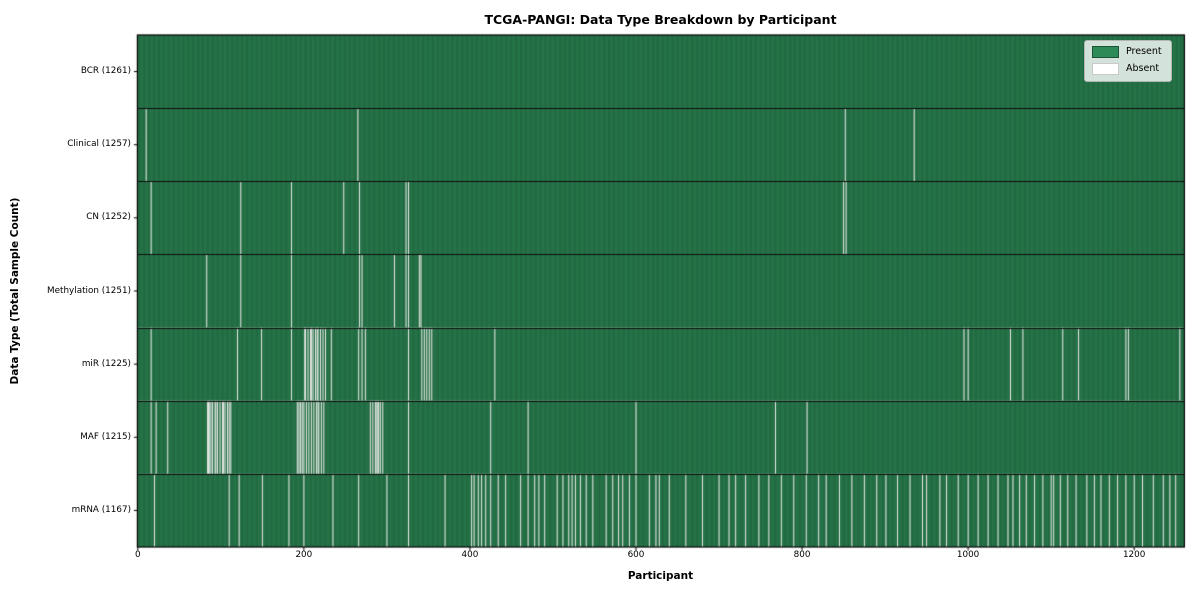 The height and width of the screenshot is (600, 1200). Describe the element at coordinates (15, 291) in the screenshot. I see `y-axis-label-text: Data Type (Total Sample Count)` at that location.